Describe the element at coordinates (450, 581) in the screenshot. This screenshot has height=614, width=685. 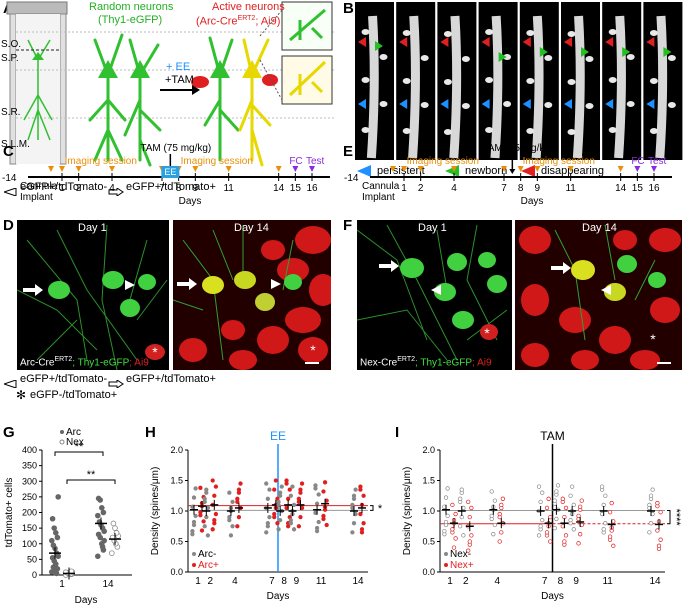
I see `xtick-label: 1` at that location.